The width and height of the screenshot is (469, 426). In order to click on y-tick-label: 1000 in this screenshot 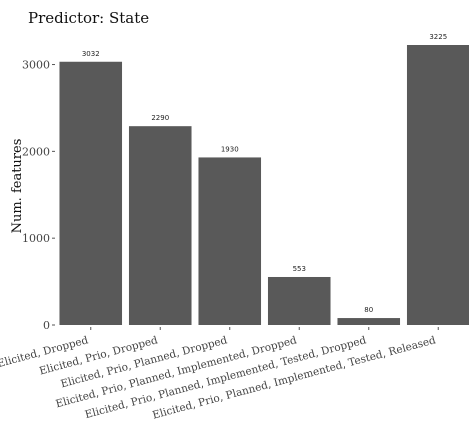, I will do `click(36, 238)`.